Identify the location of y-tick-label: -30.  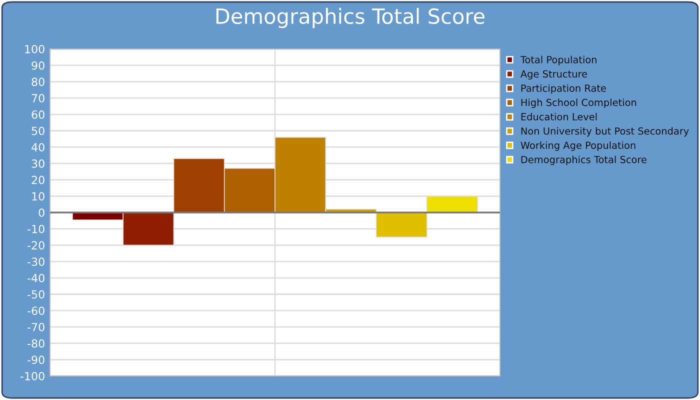
(36, 262).